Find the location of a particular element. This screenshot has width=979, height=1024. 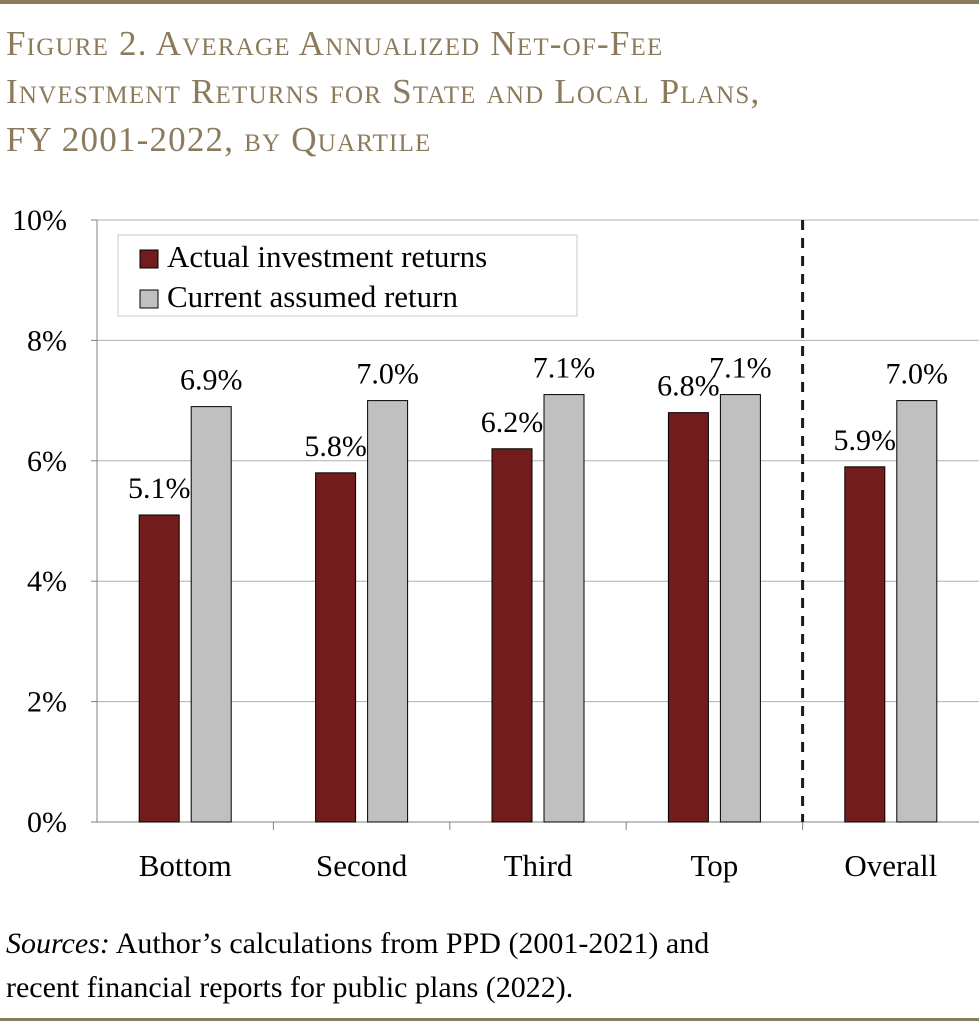

y-tick-label: 10% is located at coordinates (39, 220).